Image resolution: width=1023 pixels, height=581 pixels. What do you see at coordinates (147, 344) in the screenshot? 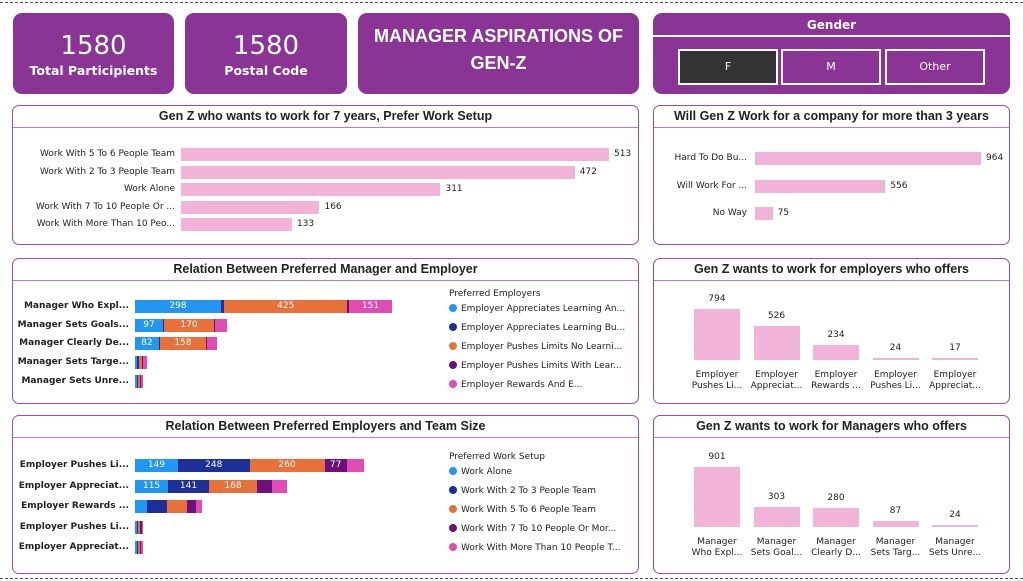
I see `bar-segment: 82` at bounding box center [147, 344].